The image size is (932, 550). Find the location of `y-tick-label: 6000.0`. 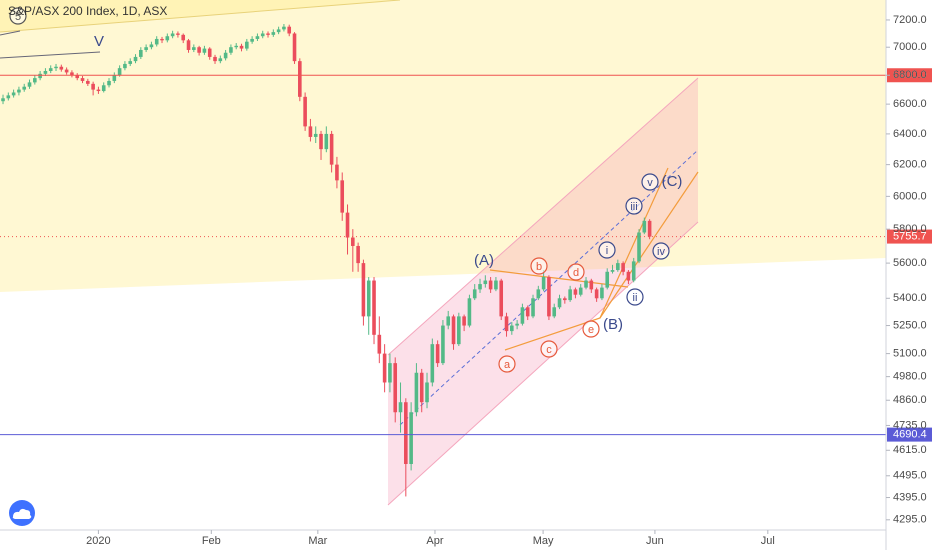

y-tick-label: 6000.0 is located at coordinates (910, 196).